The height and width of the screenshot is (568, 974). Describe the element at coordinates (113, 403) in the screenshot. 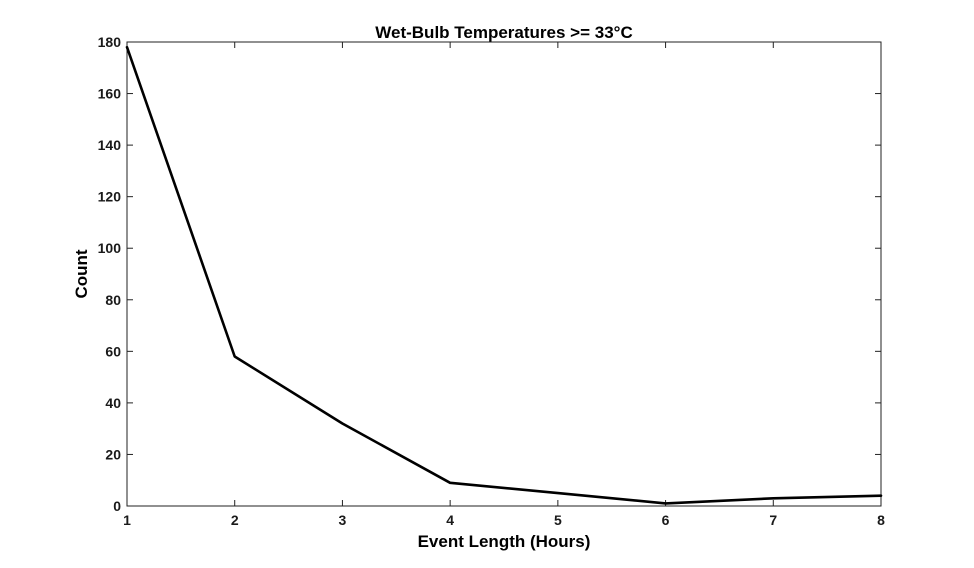

I see `y-tick-label-2: 40` at that location.